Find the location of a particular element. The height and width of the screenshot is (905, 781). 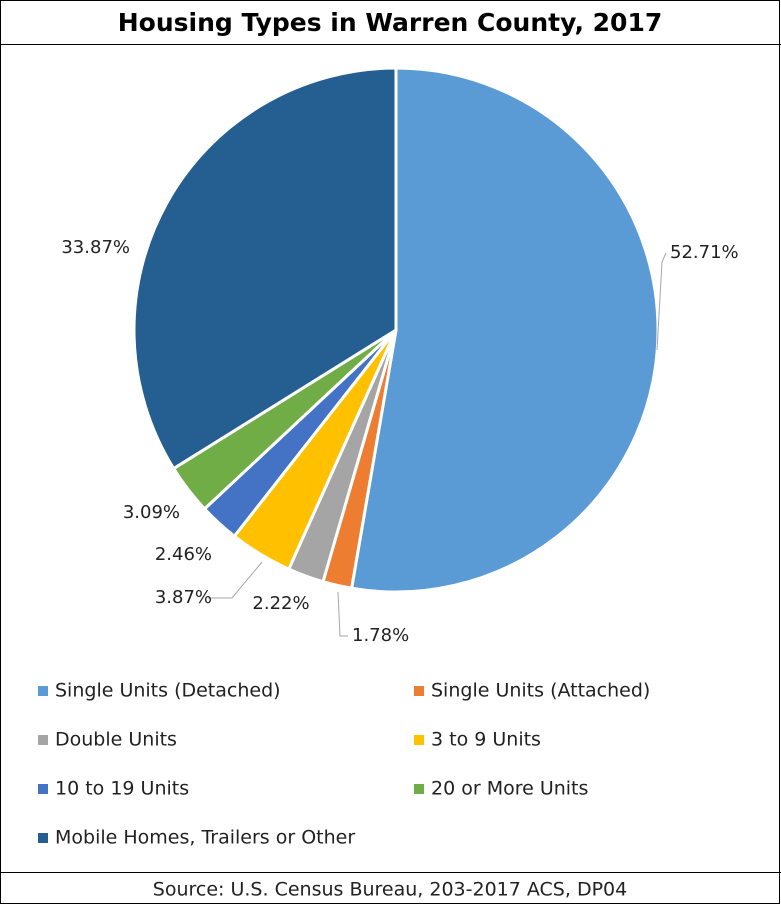

legend-label: 20 or More Units is located at coordinates (509, 789).